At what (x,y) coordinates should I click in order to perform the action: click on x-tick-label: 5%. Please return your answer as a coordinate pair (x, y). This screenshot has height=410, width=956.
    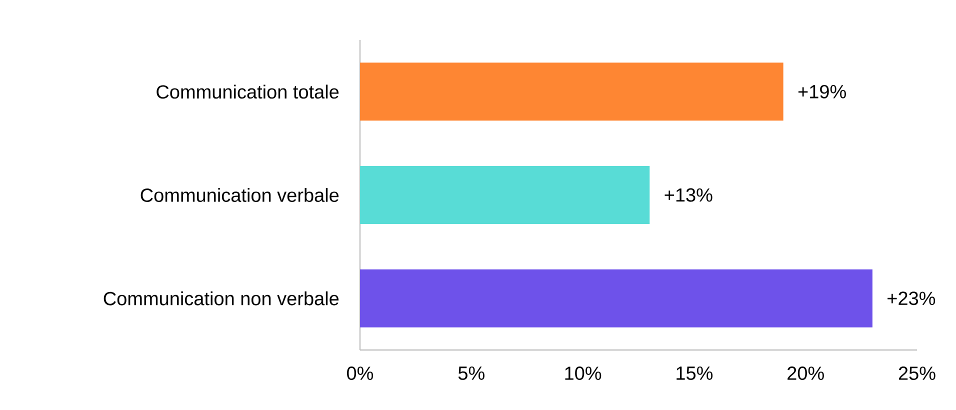
    Looking at the image, I should click on (471, 373).